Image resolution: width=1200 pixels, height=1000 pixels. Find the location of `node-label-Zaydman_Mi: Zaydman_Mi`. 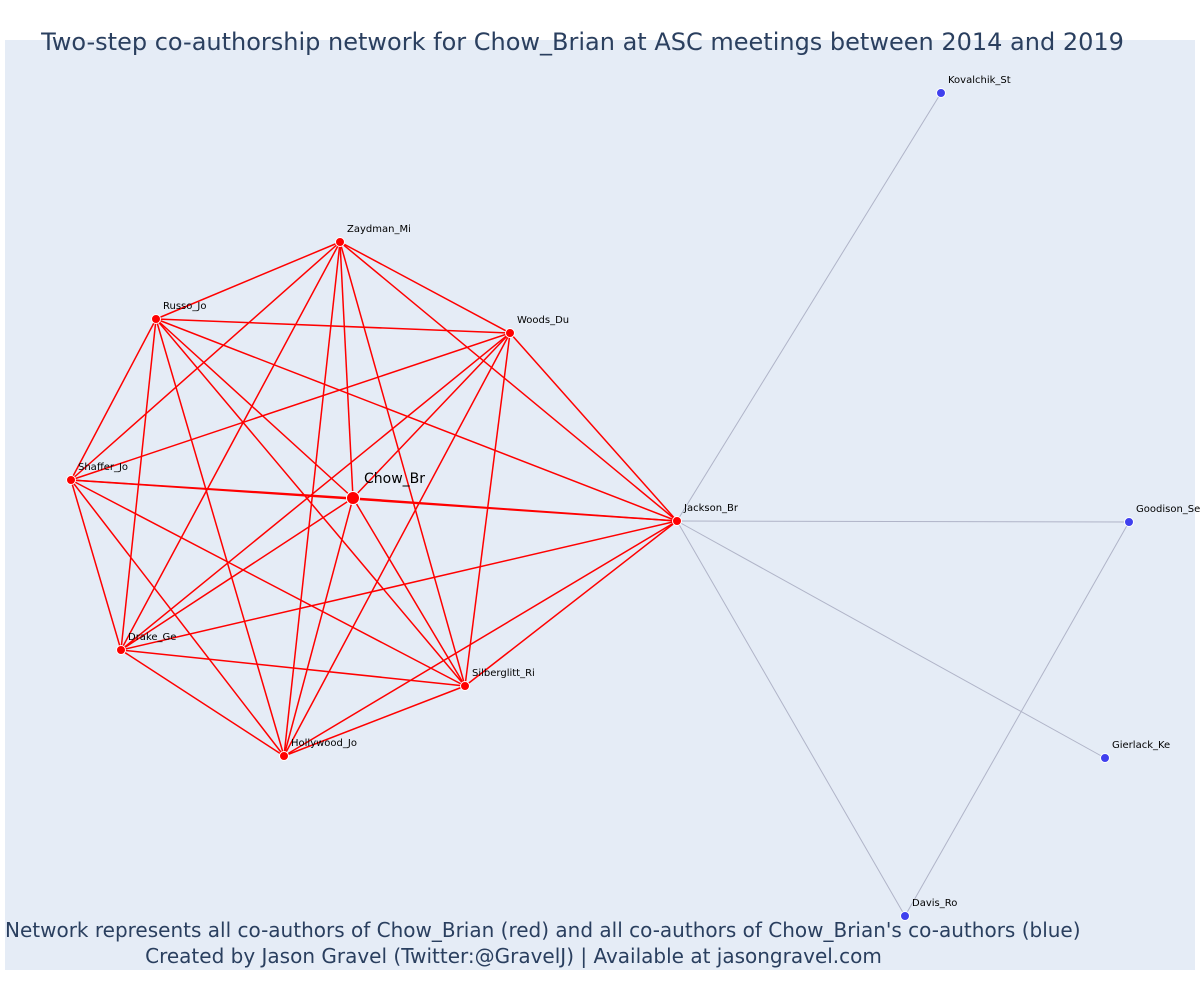

node-label-Zaydman_Mi: Zaydman_Mi is located at coordinates (379, 229).